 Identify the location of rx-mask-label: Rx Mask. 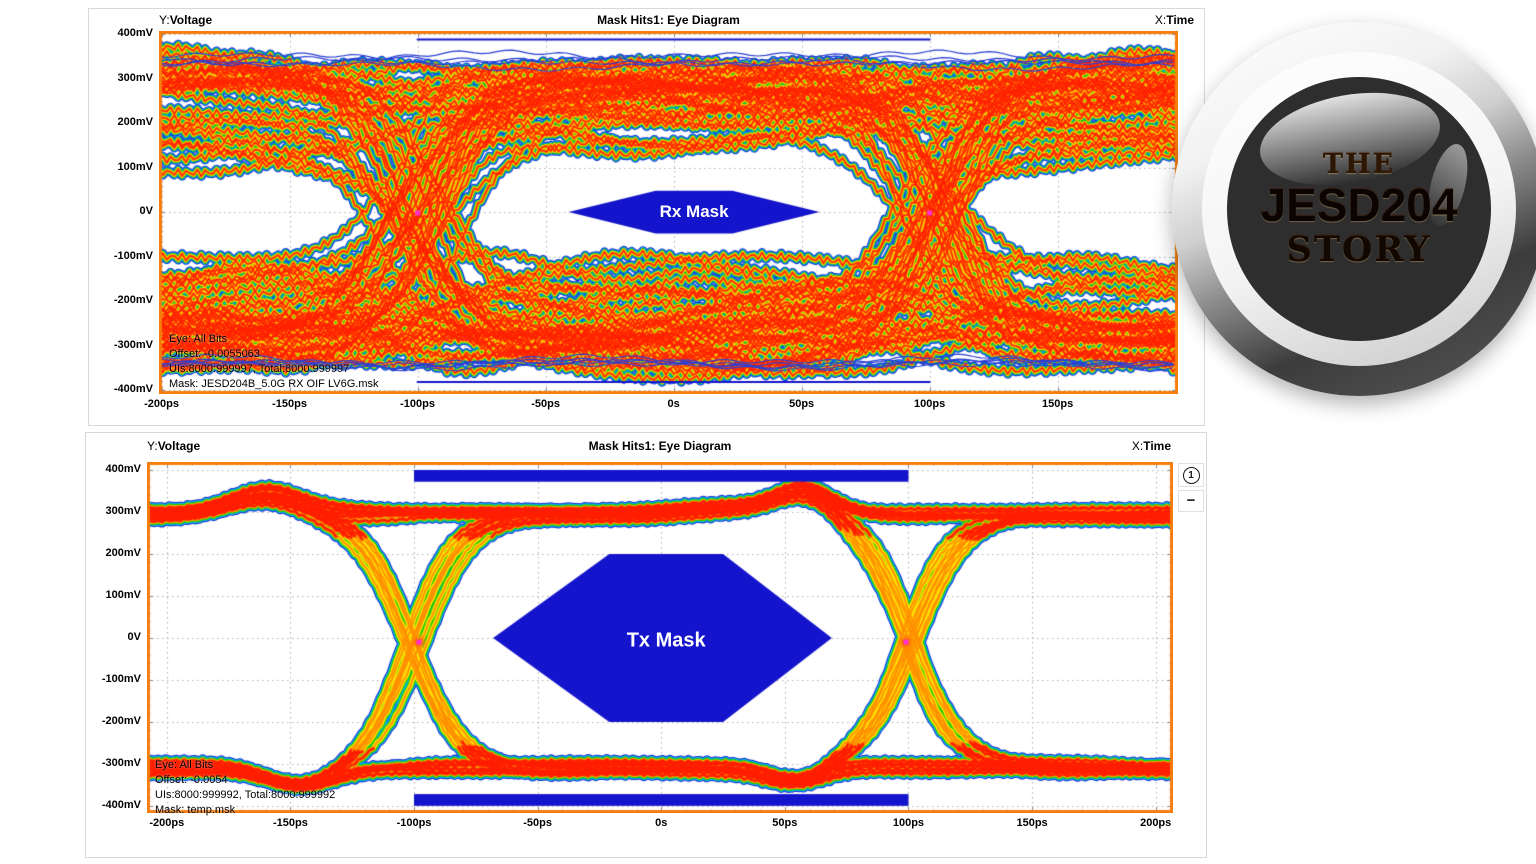
(694, 212).